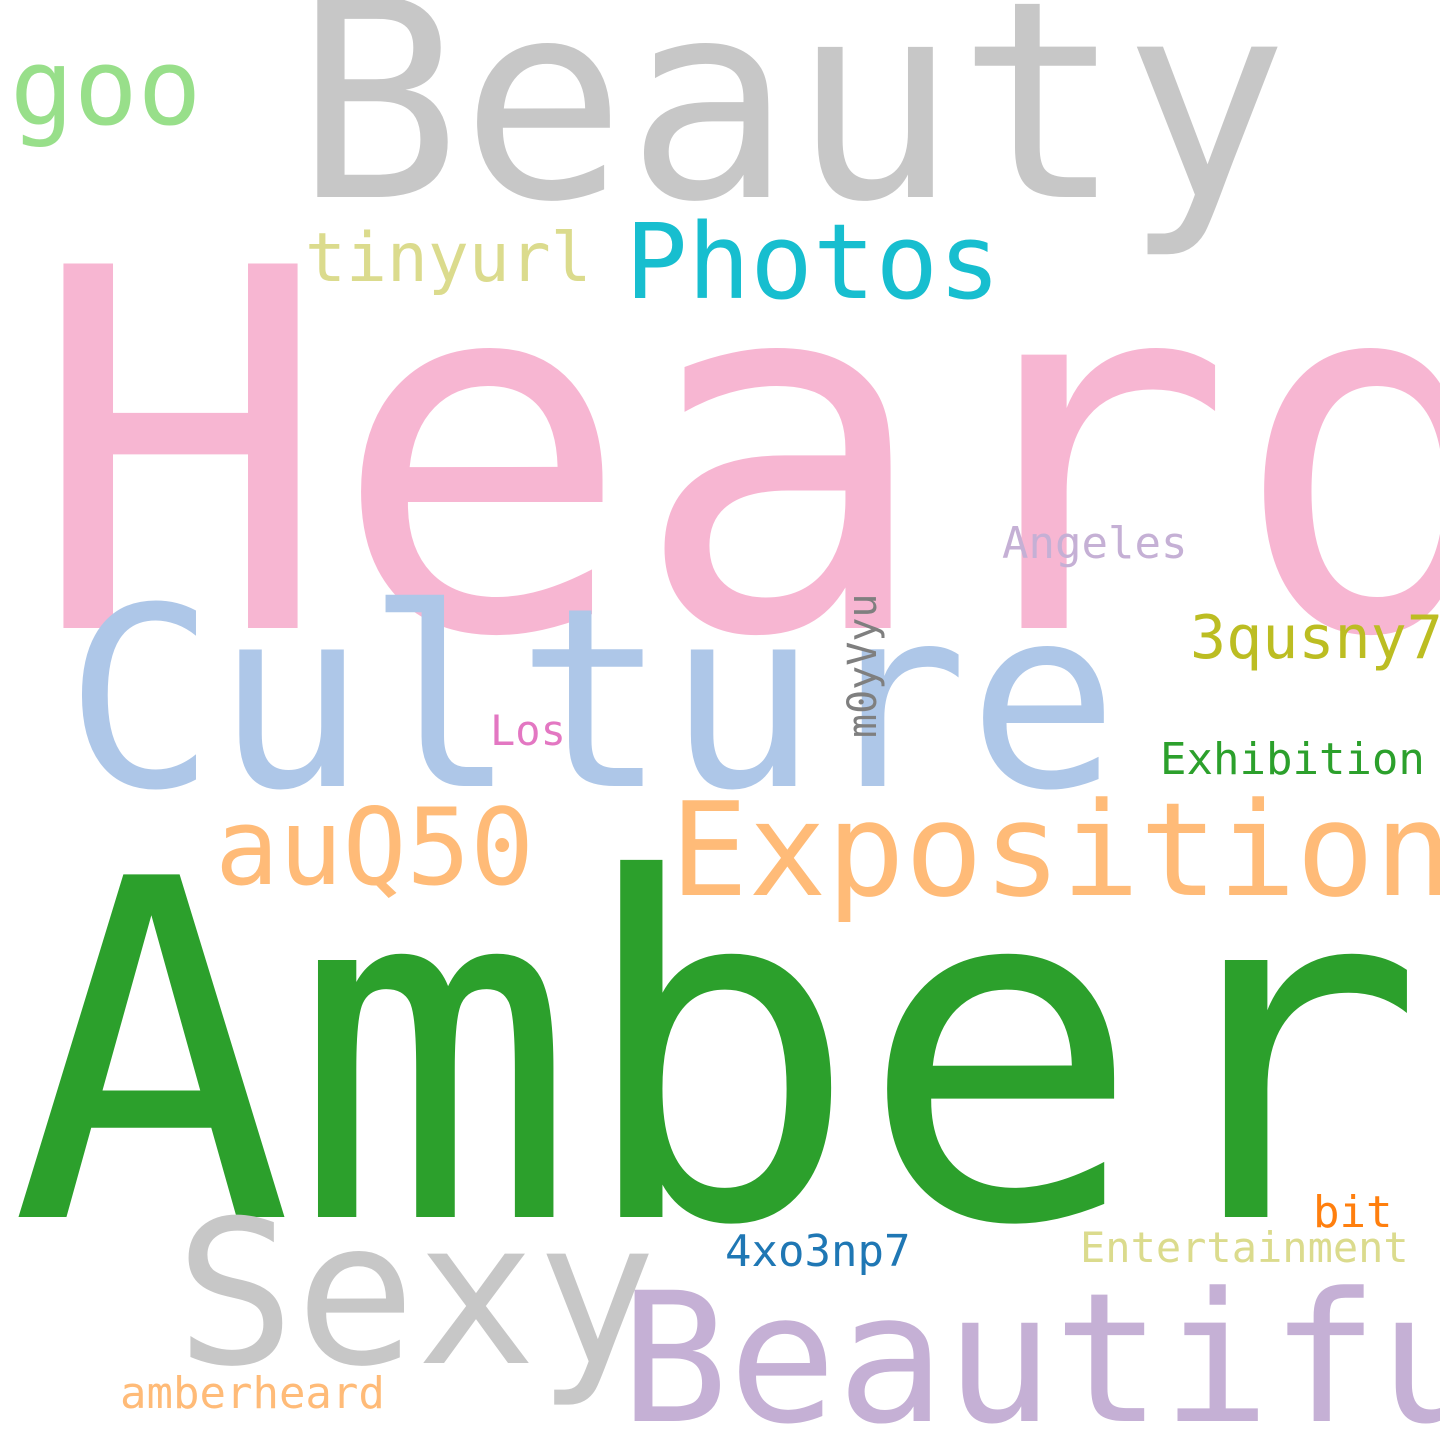 The width and height of the screenshot is (1440, 1440). Describe the element at coordinates (252, 1393) in the screenshot. I see `word-amberheard: amberheard` at that location.